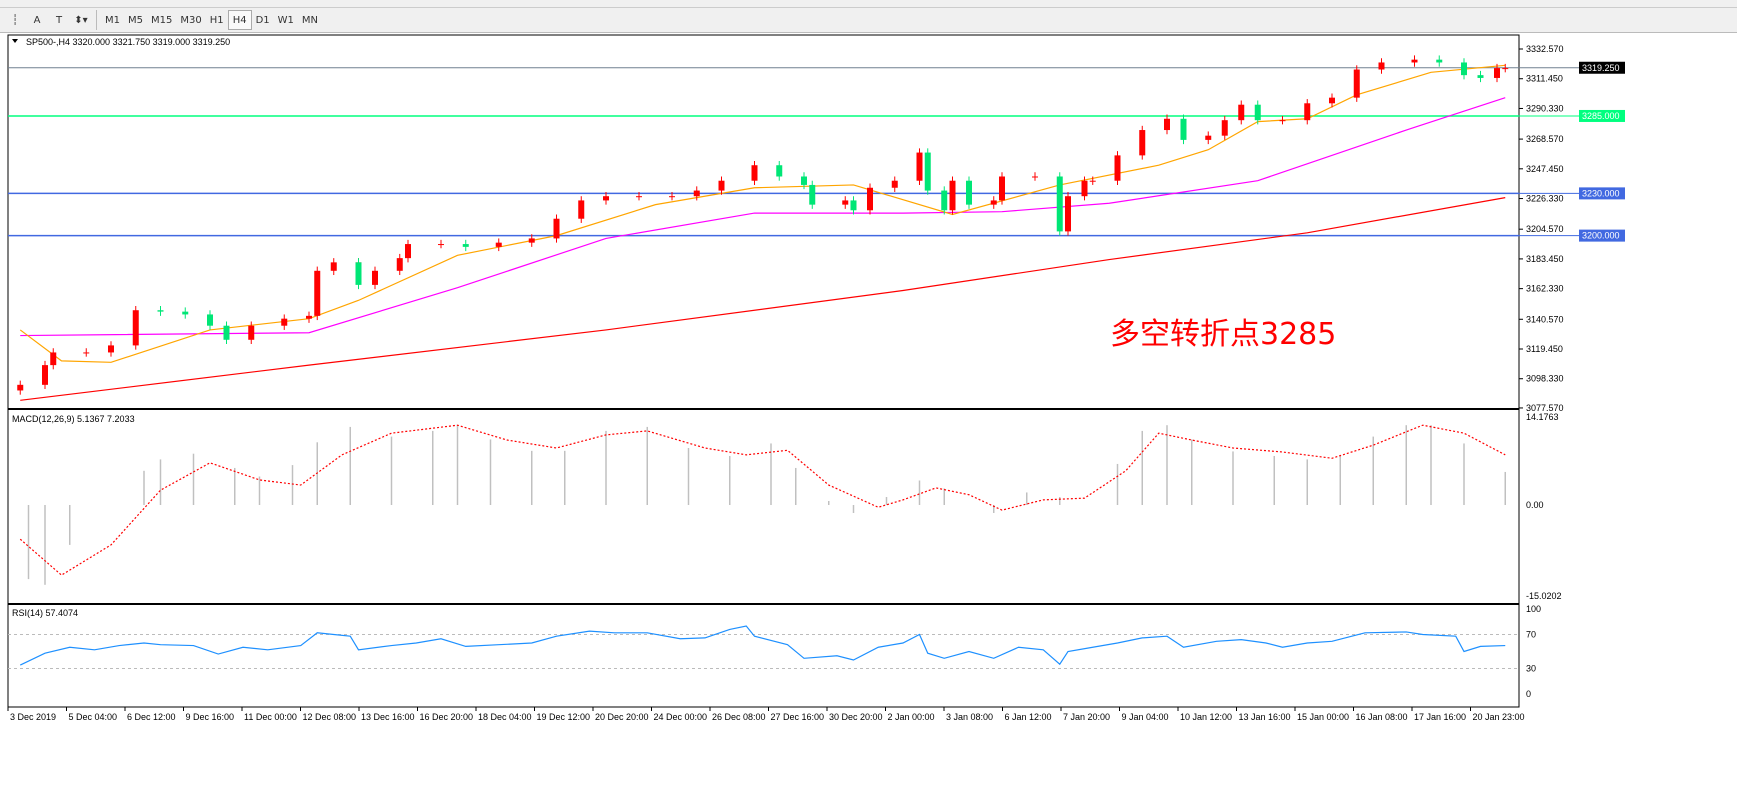  Describe the element at coordinates (1545, 289) in the screenshot. I see `price-tick-label: 3162.330` at that location.